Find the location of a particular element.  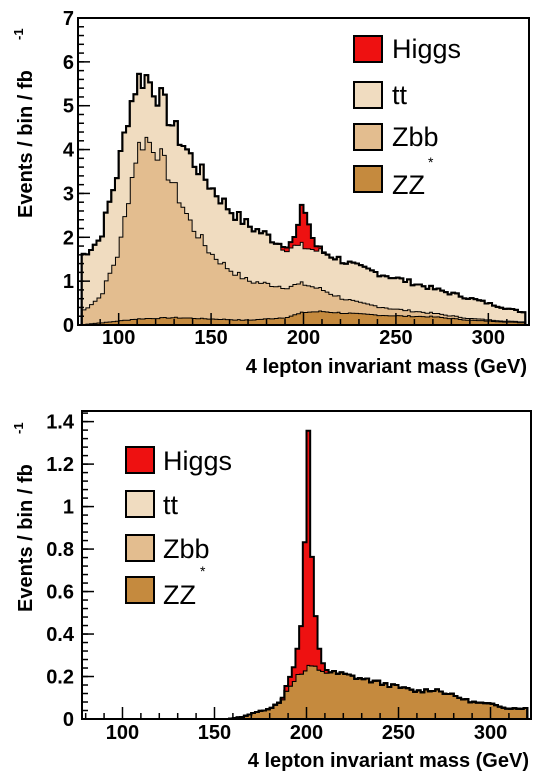

bottom-y-axis-title-superscript: -1 is located at coordinates (18, 428).